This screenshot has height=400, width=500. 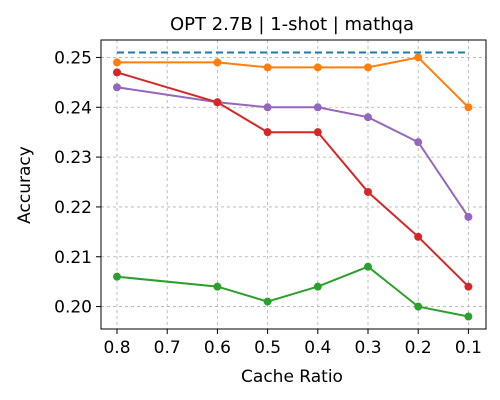 What do you see at coordinates (73, 58) in the screenshot?
I see `y-tick-label: 0.25` at bounding box center [73, 58].